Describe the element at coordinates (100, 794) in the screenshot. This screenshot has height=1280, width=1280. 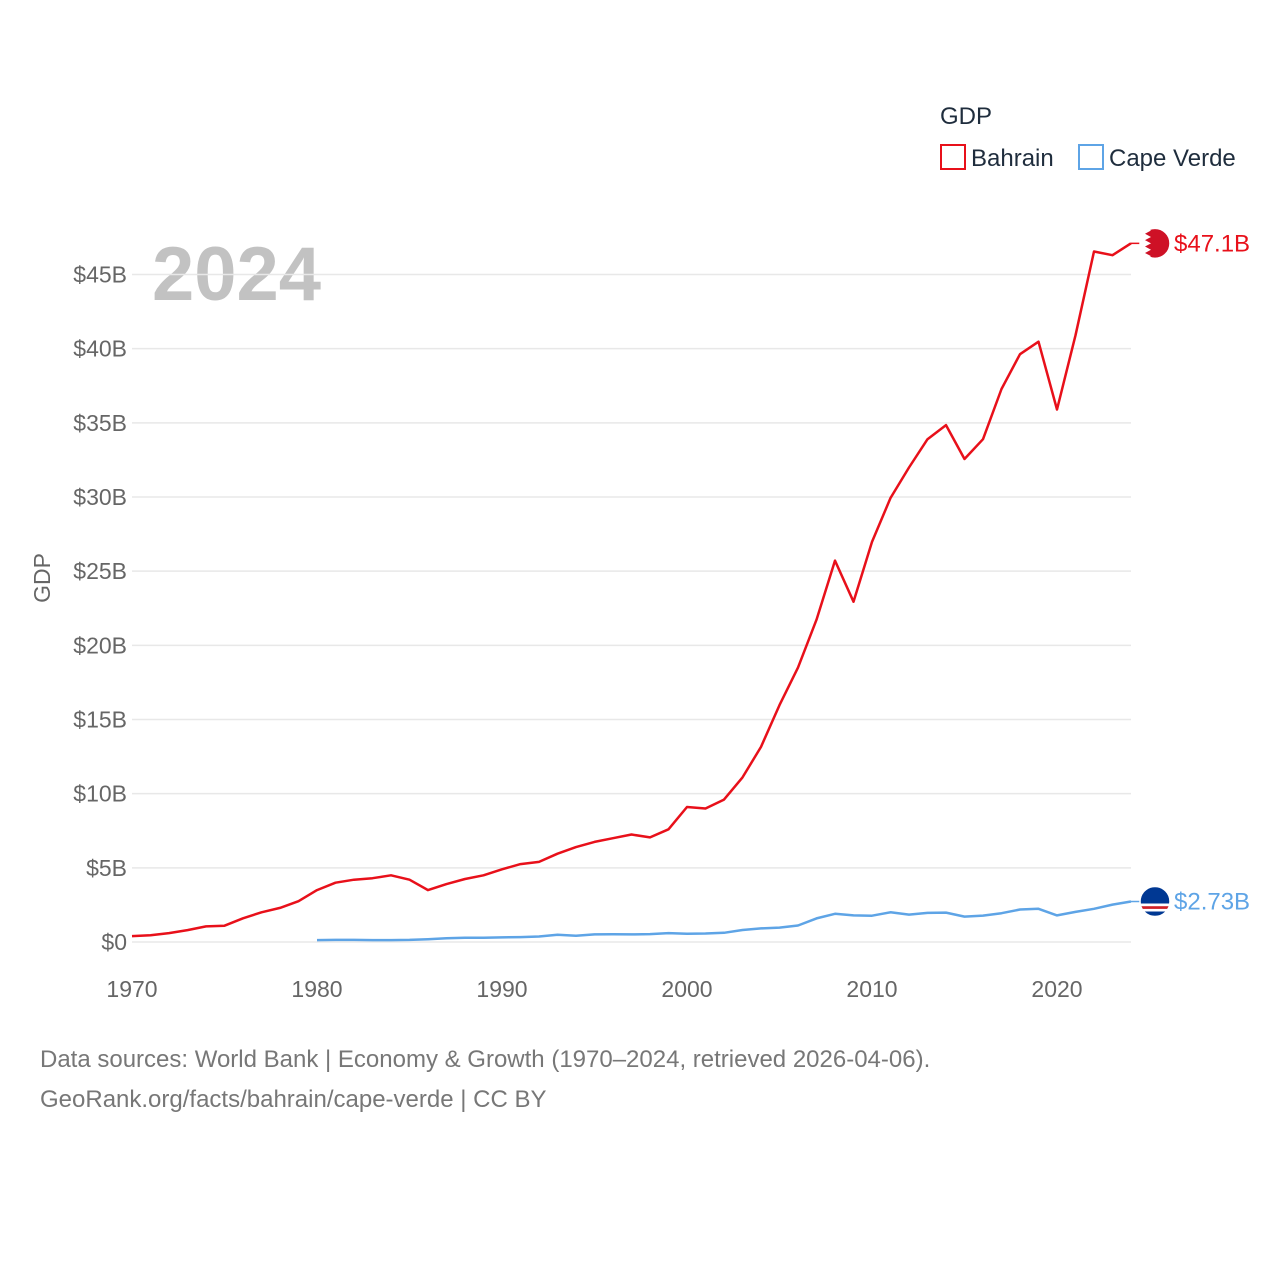
I see `y-tick-label: $10B` at that location.